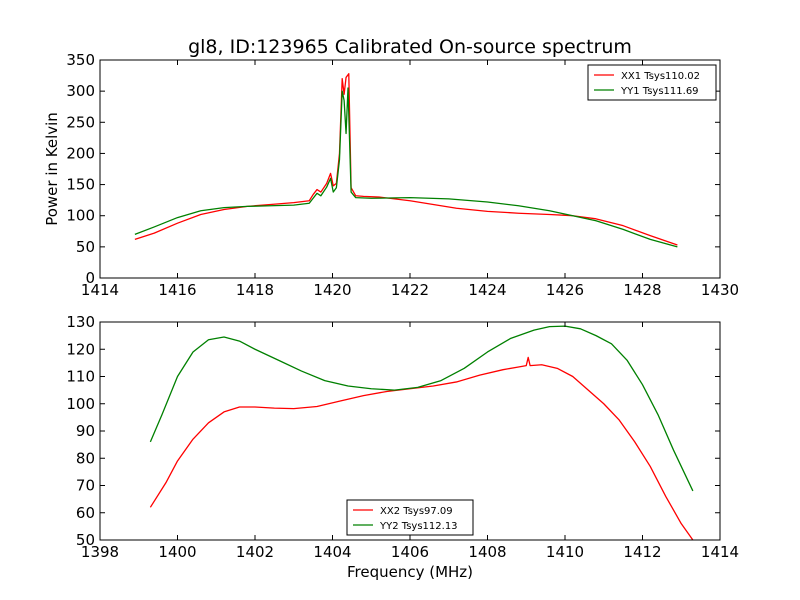 The width and height of the screenshot is (800, 600). I want to click on y-axis-label: Power in Kelvin, so click(52, 169).